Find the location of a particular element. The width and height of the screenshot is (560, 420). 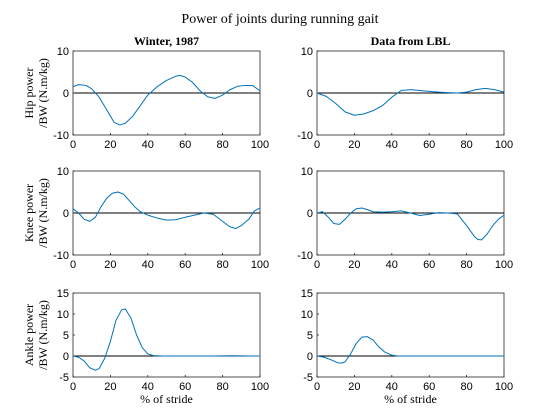

panel-r3-c2-ytick-label-2: 5 is located at coordinates (310, 336).